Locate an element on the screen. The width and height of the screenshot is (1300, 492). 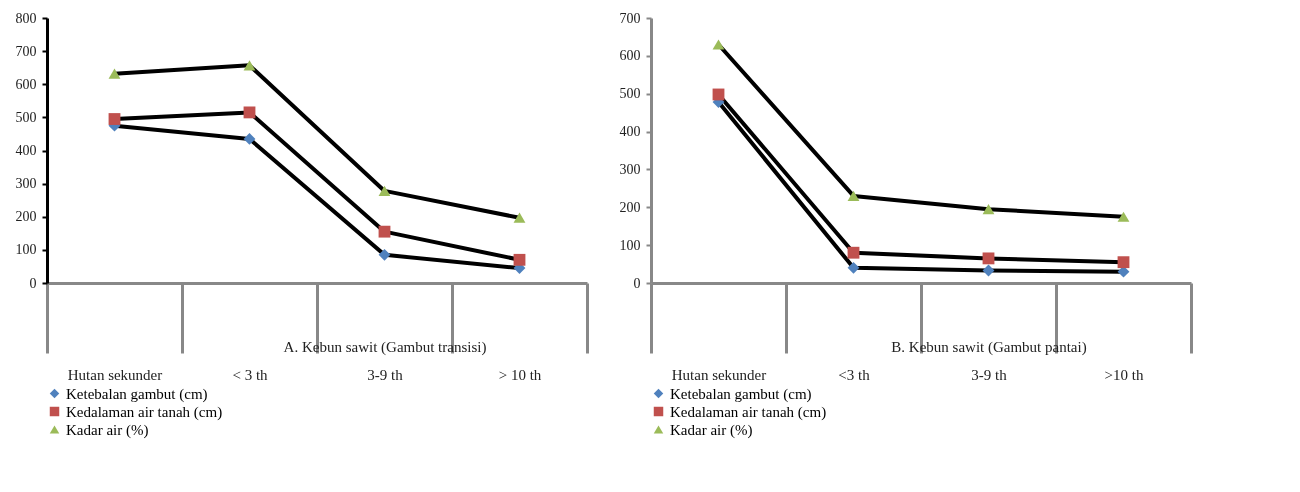
x-tick-label: >10 th is located at coordinates (1124, 374).